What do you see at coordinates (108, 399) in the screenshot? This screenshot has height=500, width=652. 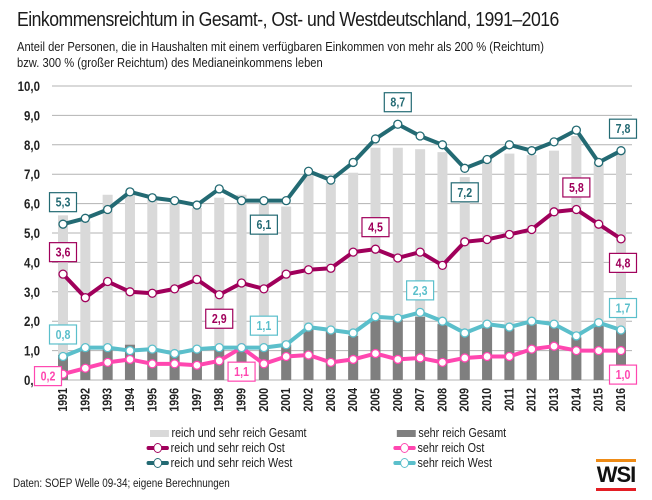 I see `x-tick-label: 1993` at bounding box center [108, 399].